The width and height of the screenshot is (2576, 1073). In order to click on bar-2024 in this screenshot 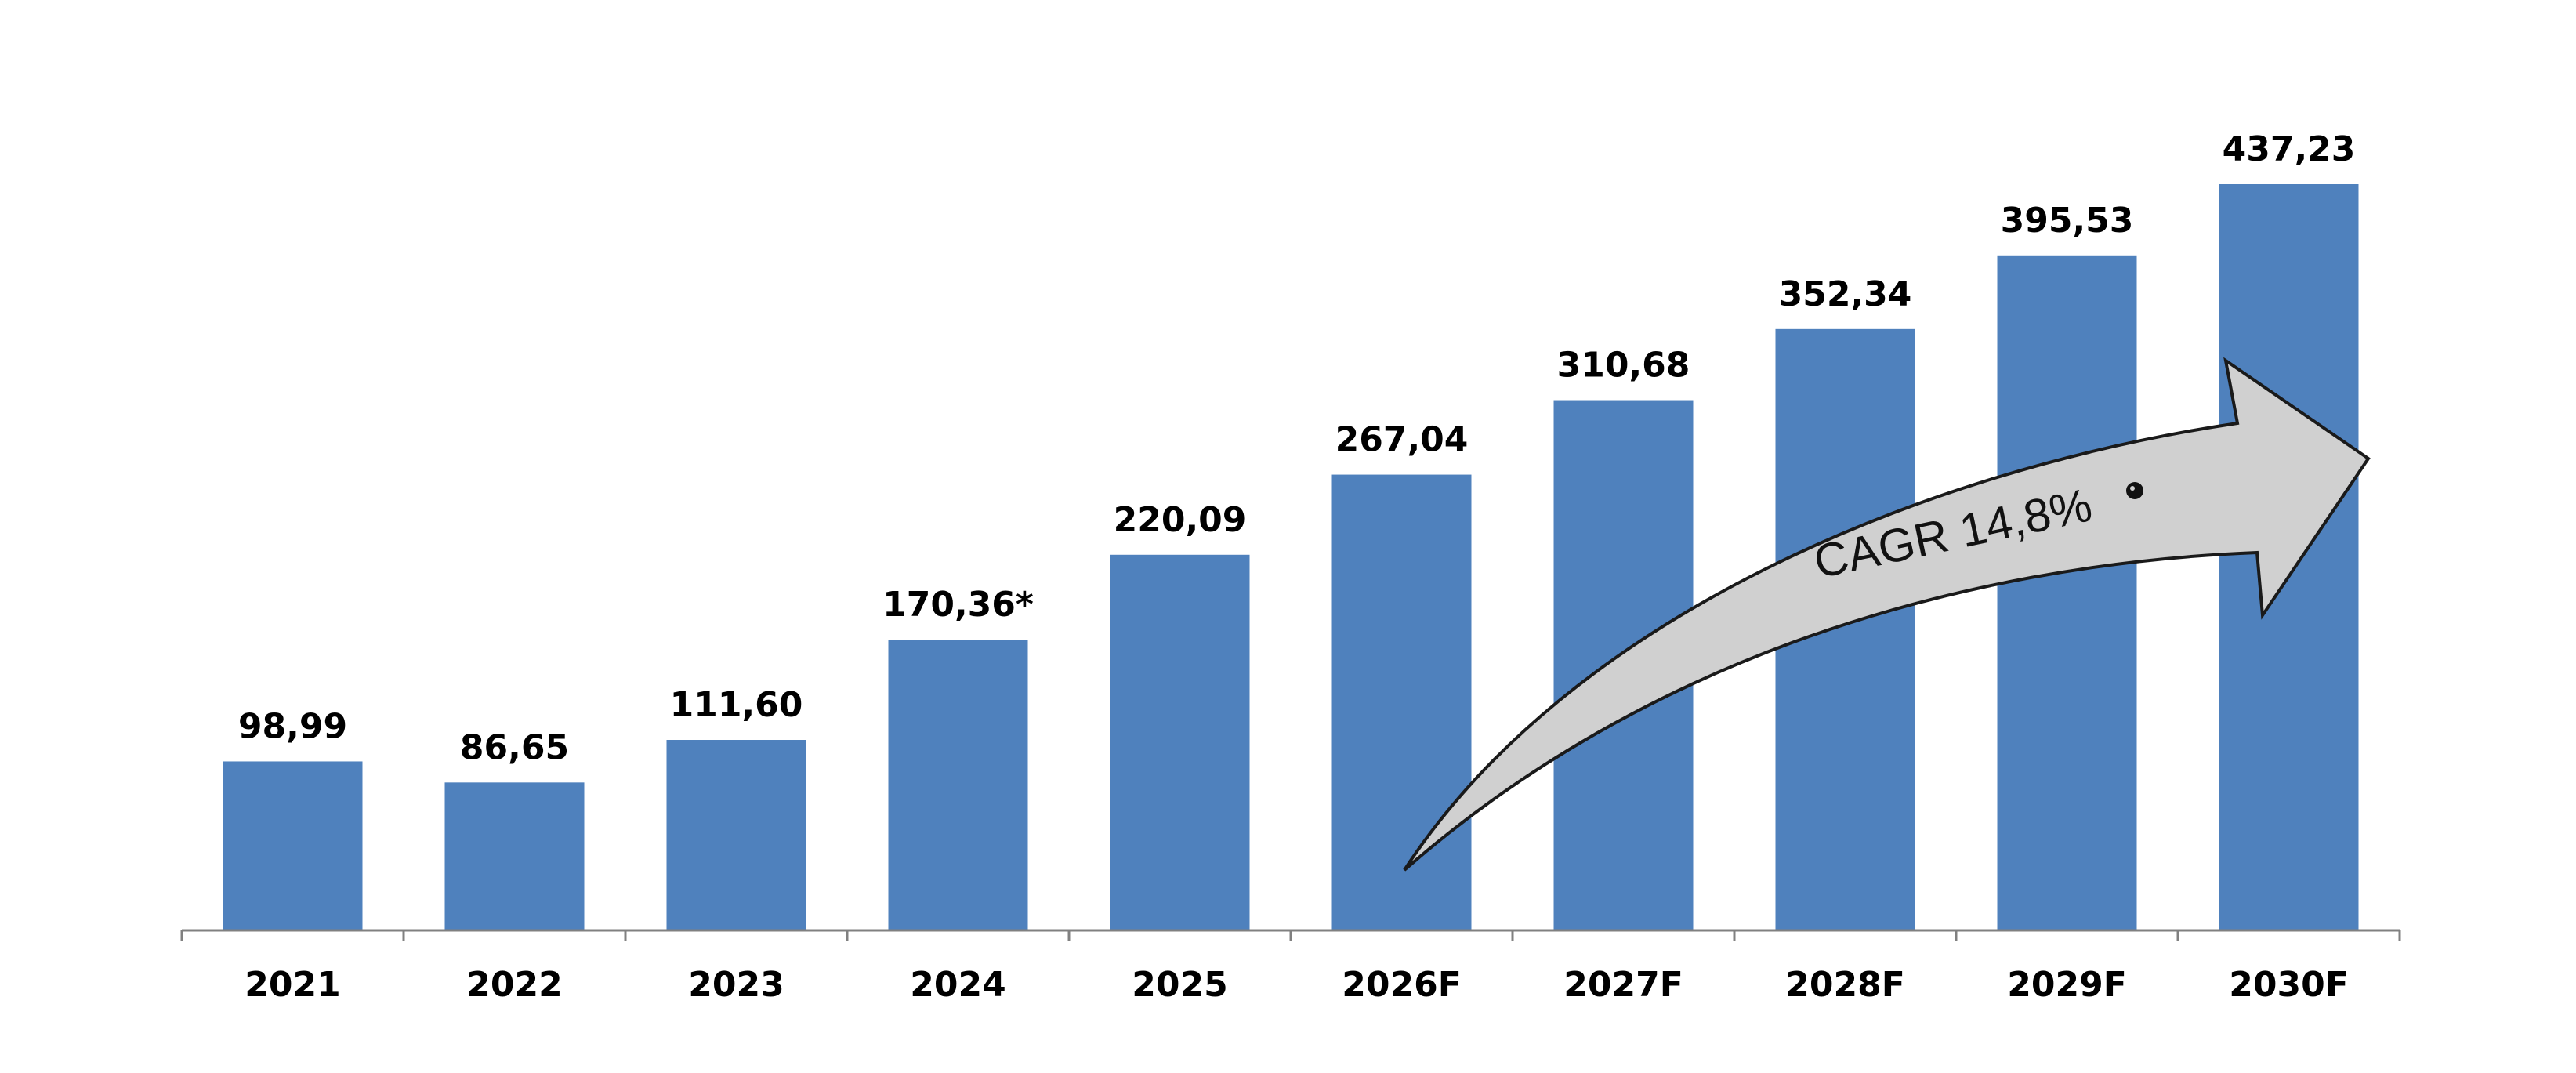, I will do `click(958, 785)`.